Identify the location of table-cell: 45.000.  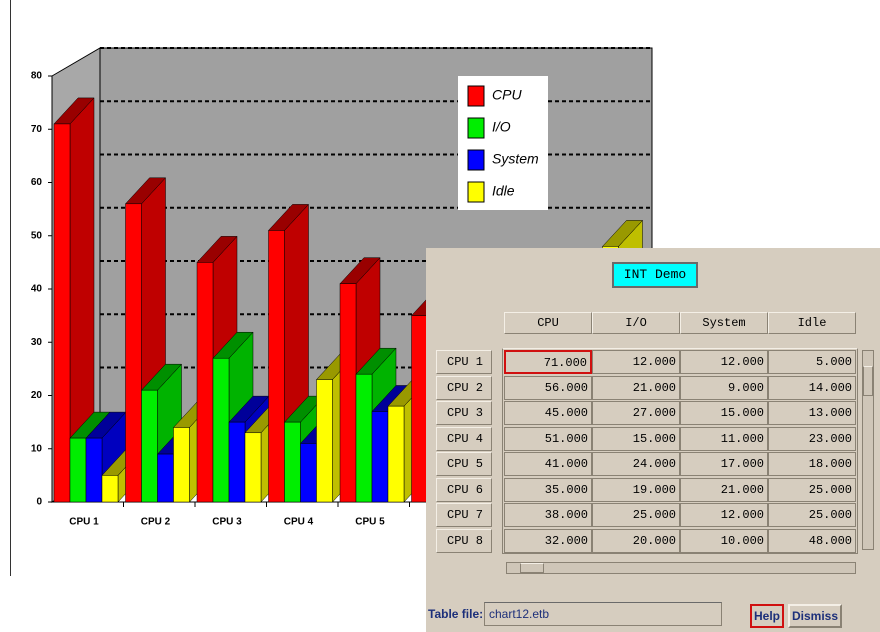
(548, 413).